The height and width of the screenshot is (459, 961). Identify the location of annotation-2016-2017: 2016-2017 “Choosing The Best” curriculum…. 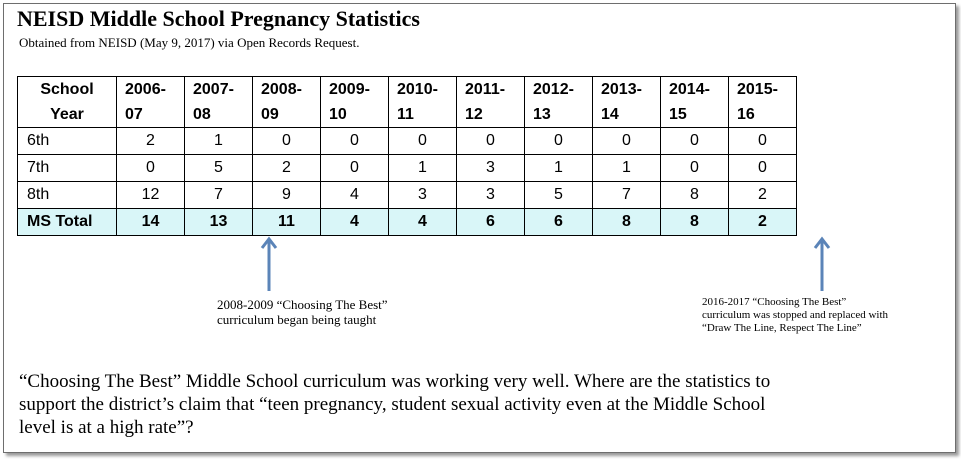
(795, 315).